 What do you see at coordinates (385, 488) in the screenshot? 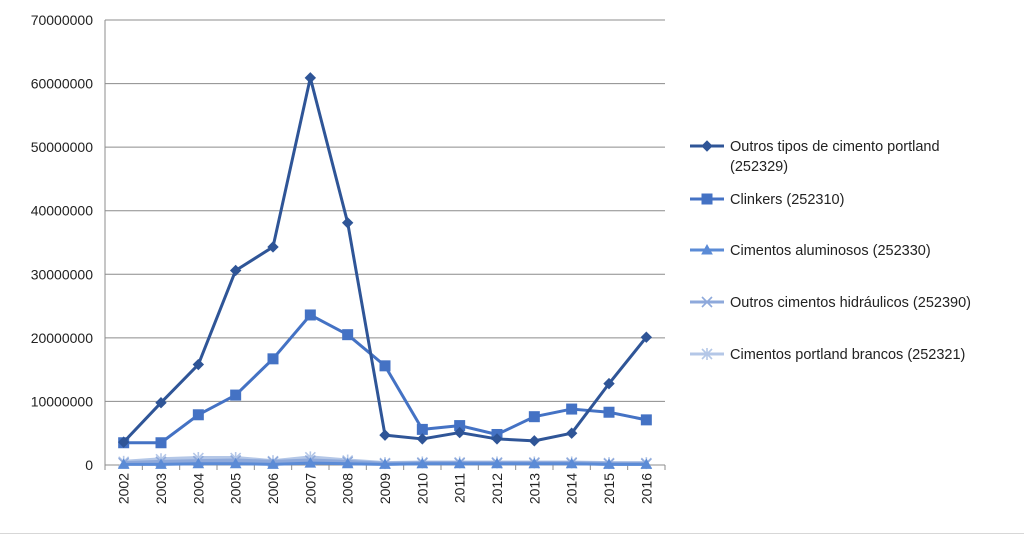
I see `x-tick-label: 2009` at bounding box center [385, 488].